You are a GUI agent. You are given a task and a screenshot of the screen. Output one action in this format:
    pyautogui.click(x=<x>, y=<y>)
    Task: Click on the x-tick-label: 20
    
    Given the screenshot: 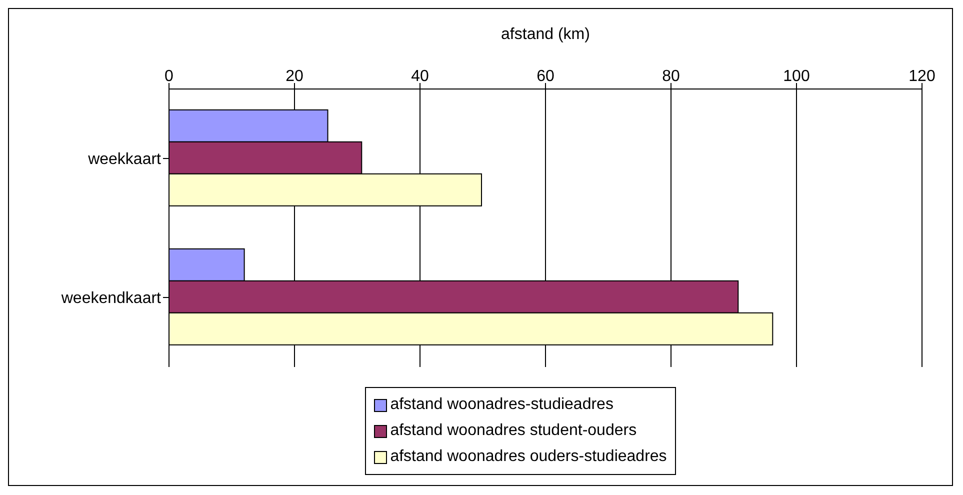 What is the action you would take?
    pyautogui.click(x=295, y=76)
    